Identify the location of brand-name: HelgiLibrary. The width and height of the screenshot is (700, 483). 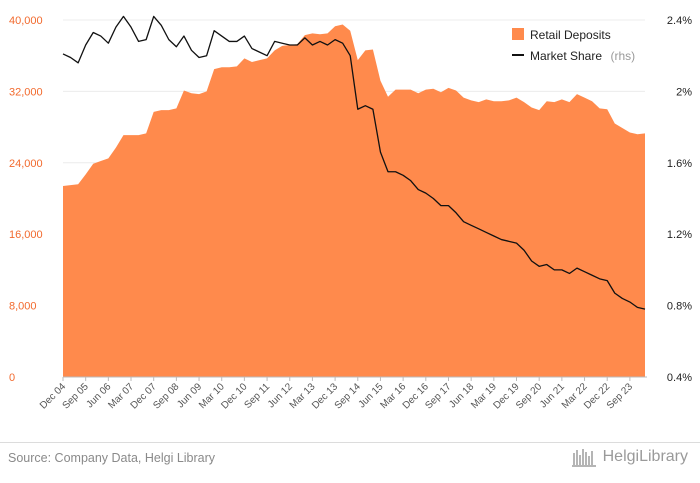
(645, 456).